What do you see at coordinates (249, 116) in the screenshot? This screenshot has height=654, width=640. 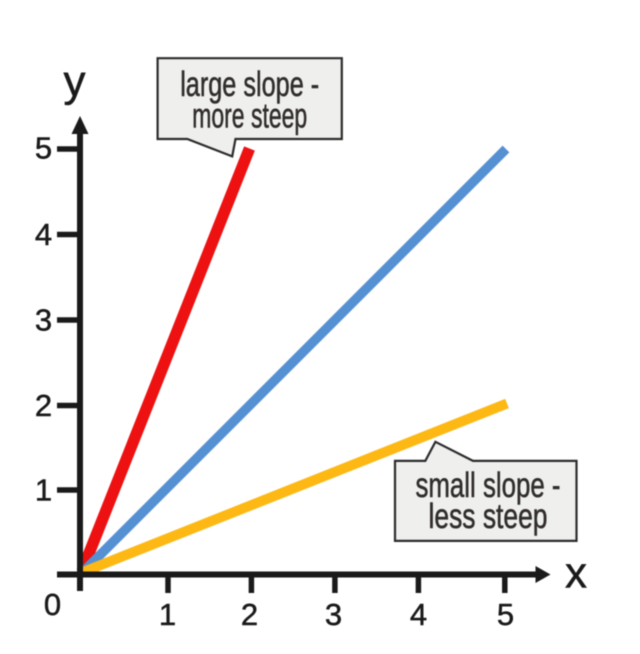 I see `svg-text: more steep` at bounding box center [249, 116].